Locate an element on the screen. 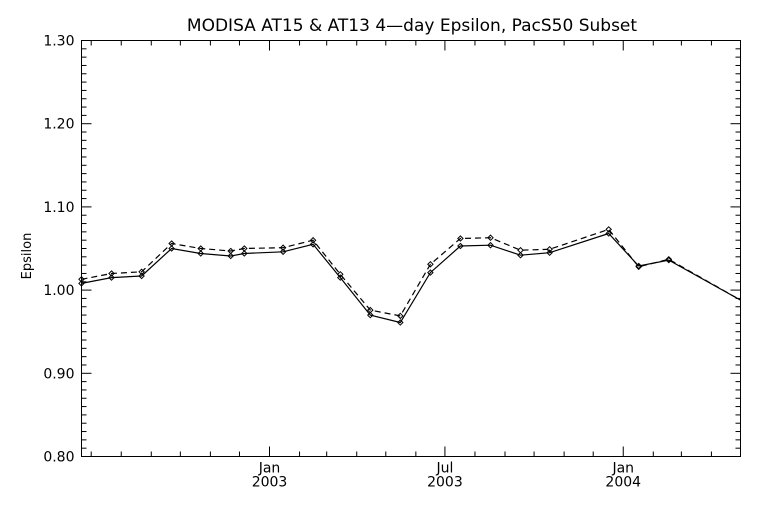 Image resolution: width=768 pixels, height=512 pixels. y-tick-label: 1.00 is located at coordinates (58, 291).